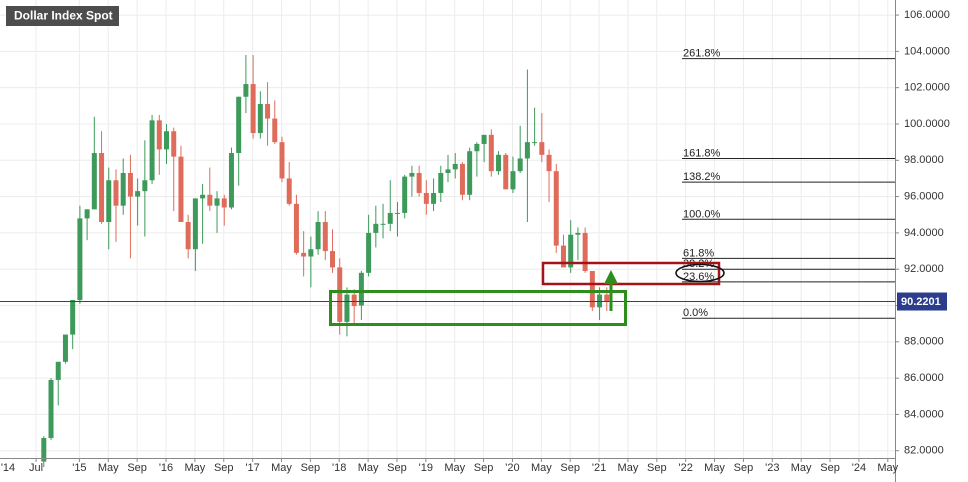  I want to click on y-tick-label: 88.0000, so click(924, 342).